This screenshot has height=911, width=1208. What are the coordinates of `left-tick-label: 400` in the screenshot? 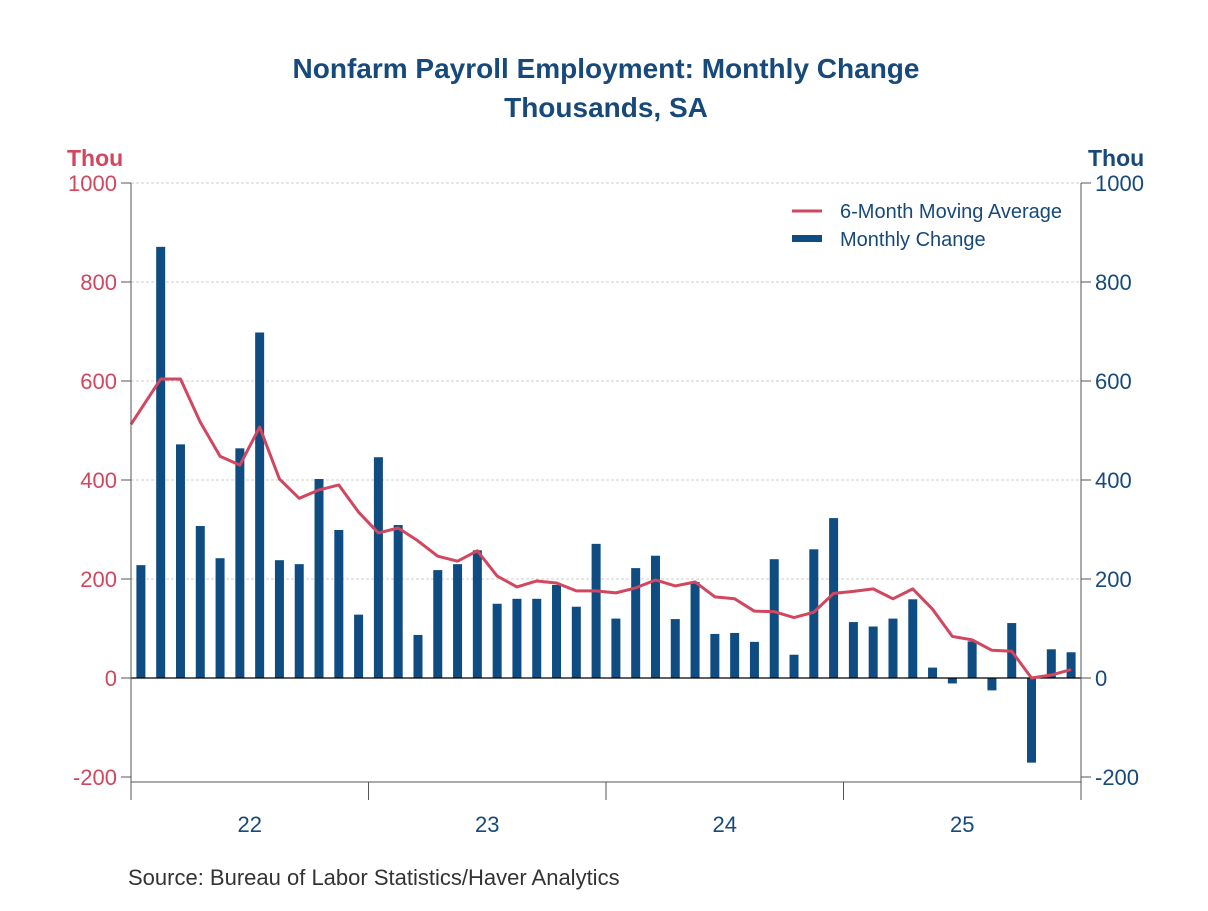 It's located at (98, 480).